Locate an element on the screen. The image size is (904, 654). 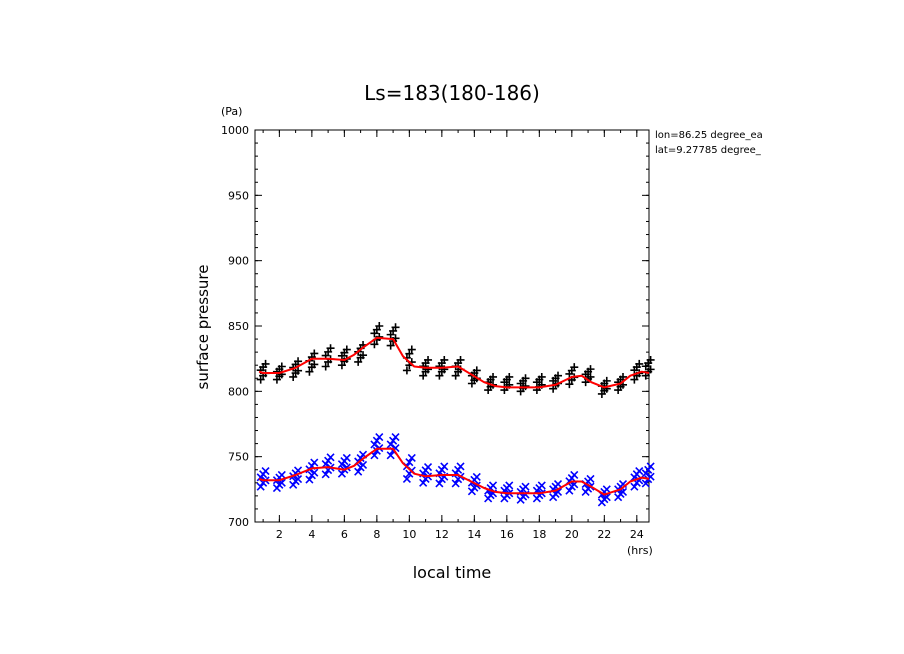
x-tick-label: 18 is located at coordinates (539, 534).